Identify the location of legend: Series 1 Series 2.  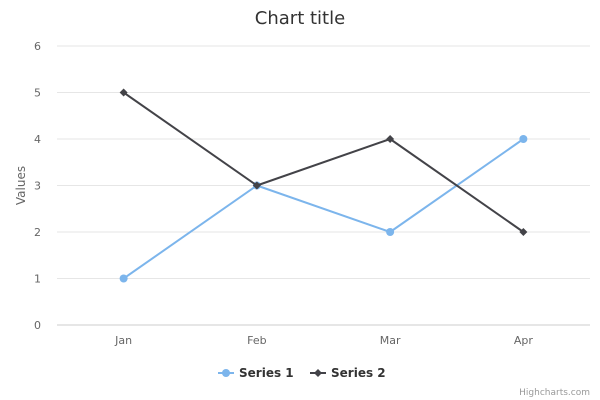
(302, 373).